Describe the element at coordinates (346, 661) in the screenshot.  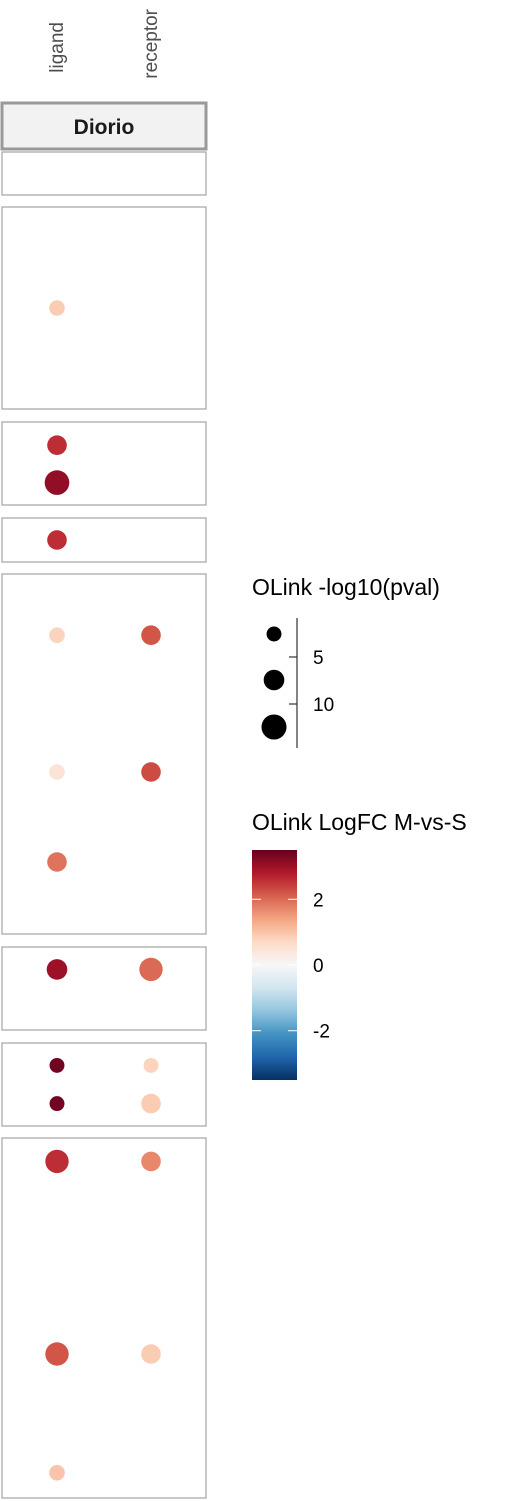
I see `size-legend: OLink -log10(pval) 5 10` at that location.